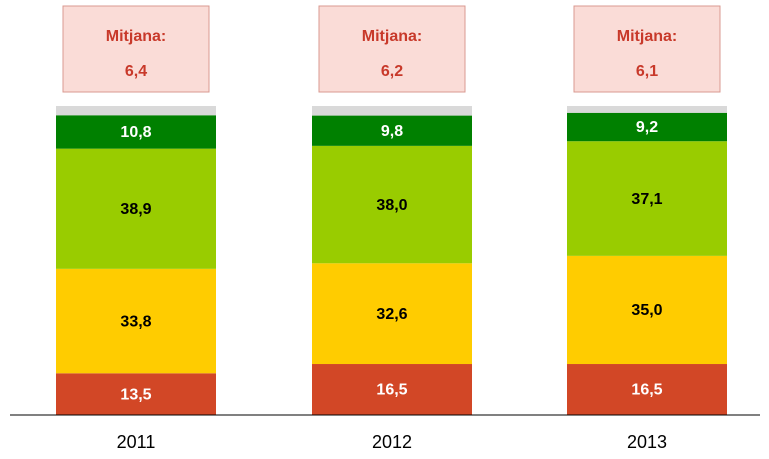 This screenshot has height=459, width=769. What do you see at coordinates (136, 71) in the screenshot?
I see `annotation-value: 6,4` at bounding box center [136, 71].